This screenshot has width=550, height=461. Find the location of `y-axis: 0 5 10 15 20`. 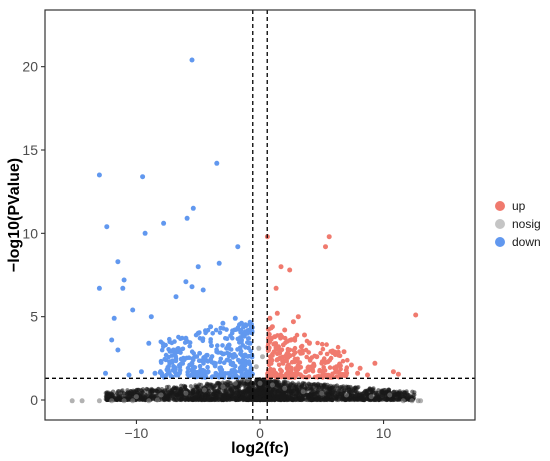

y-axis: 0 5 10 15 20 is located at coordinates (33, 233).